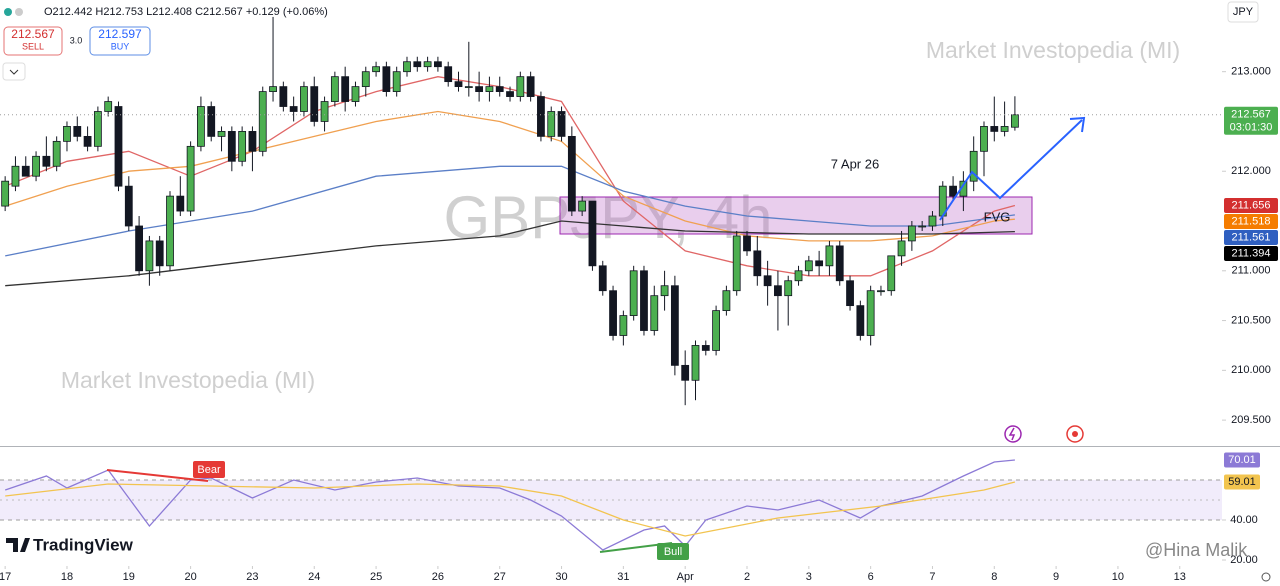  Describe the element at coordinates (8, 12) in the screenshot. I see `status-dot` at that location.